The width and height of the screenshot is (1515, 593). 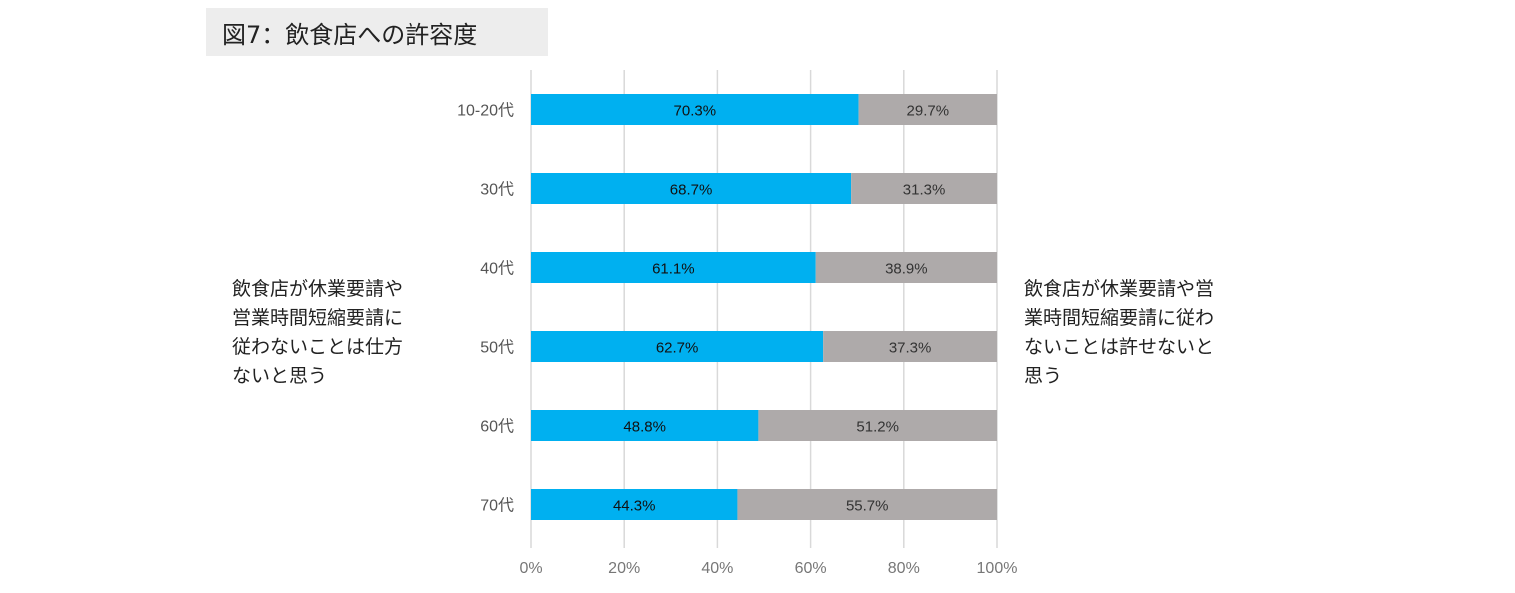 I want to click on data-label: 68.7%, so click(x=691, y=190).